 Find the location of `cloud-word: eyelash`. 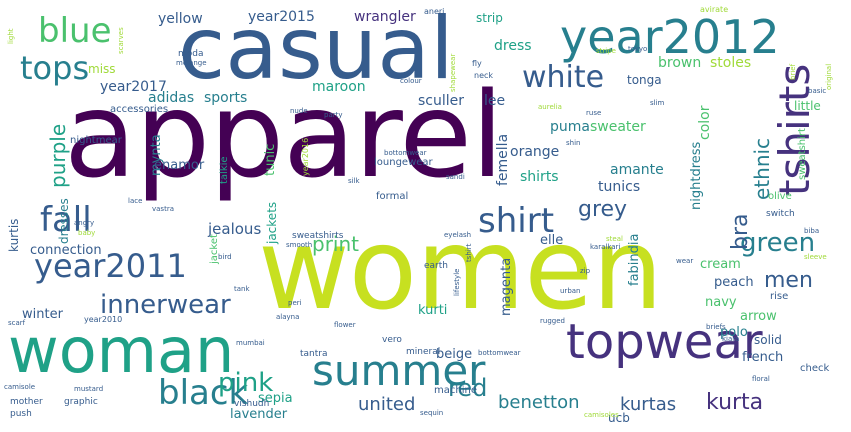

cloud-word: eyelash is located at coordinates (458, 235).